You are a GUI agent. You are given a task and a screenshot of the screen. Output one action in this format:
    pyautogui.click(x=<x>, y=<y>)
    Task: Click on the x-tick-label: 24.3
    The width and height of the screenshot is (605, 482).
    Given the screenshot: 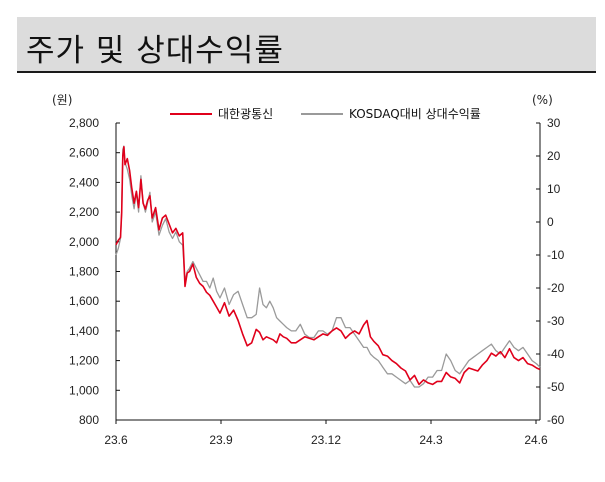 What is the action you would take?
    pyautogui.click(x=431, y=440)
    